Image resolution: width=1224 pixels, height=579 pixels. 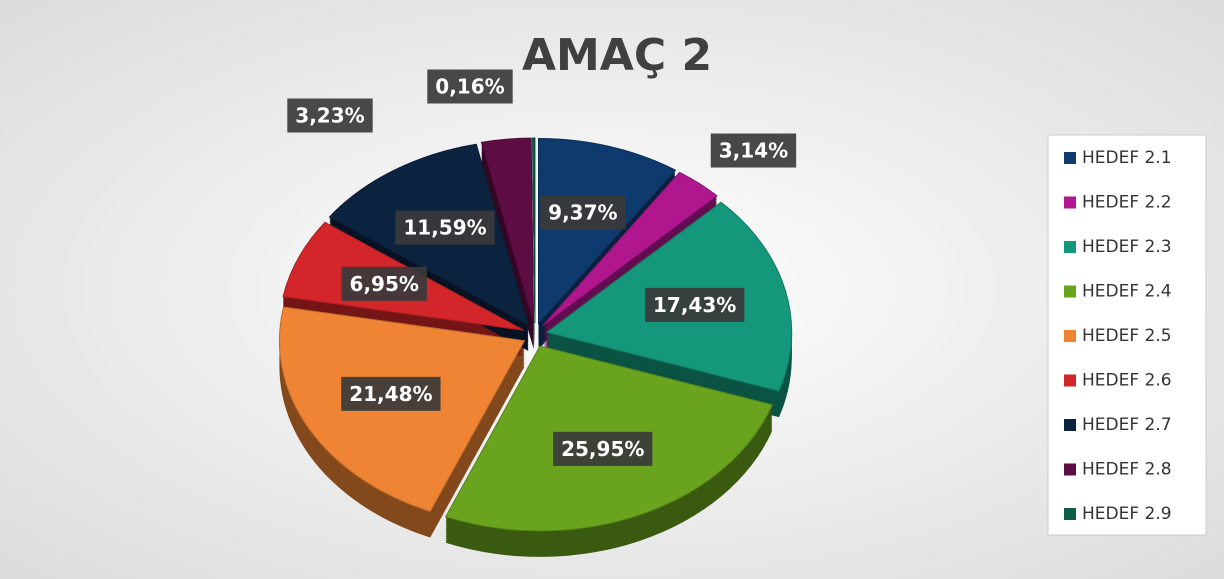 I want to click on legend-label: HEDEF 2.2, so click(x=1127, y=203).